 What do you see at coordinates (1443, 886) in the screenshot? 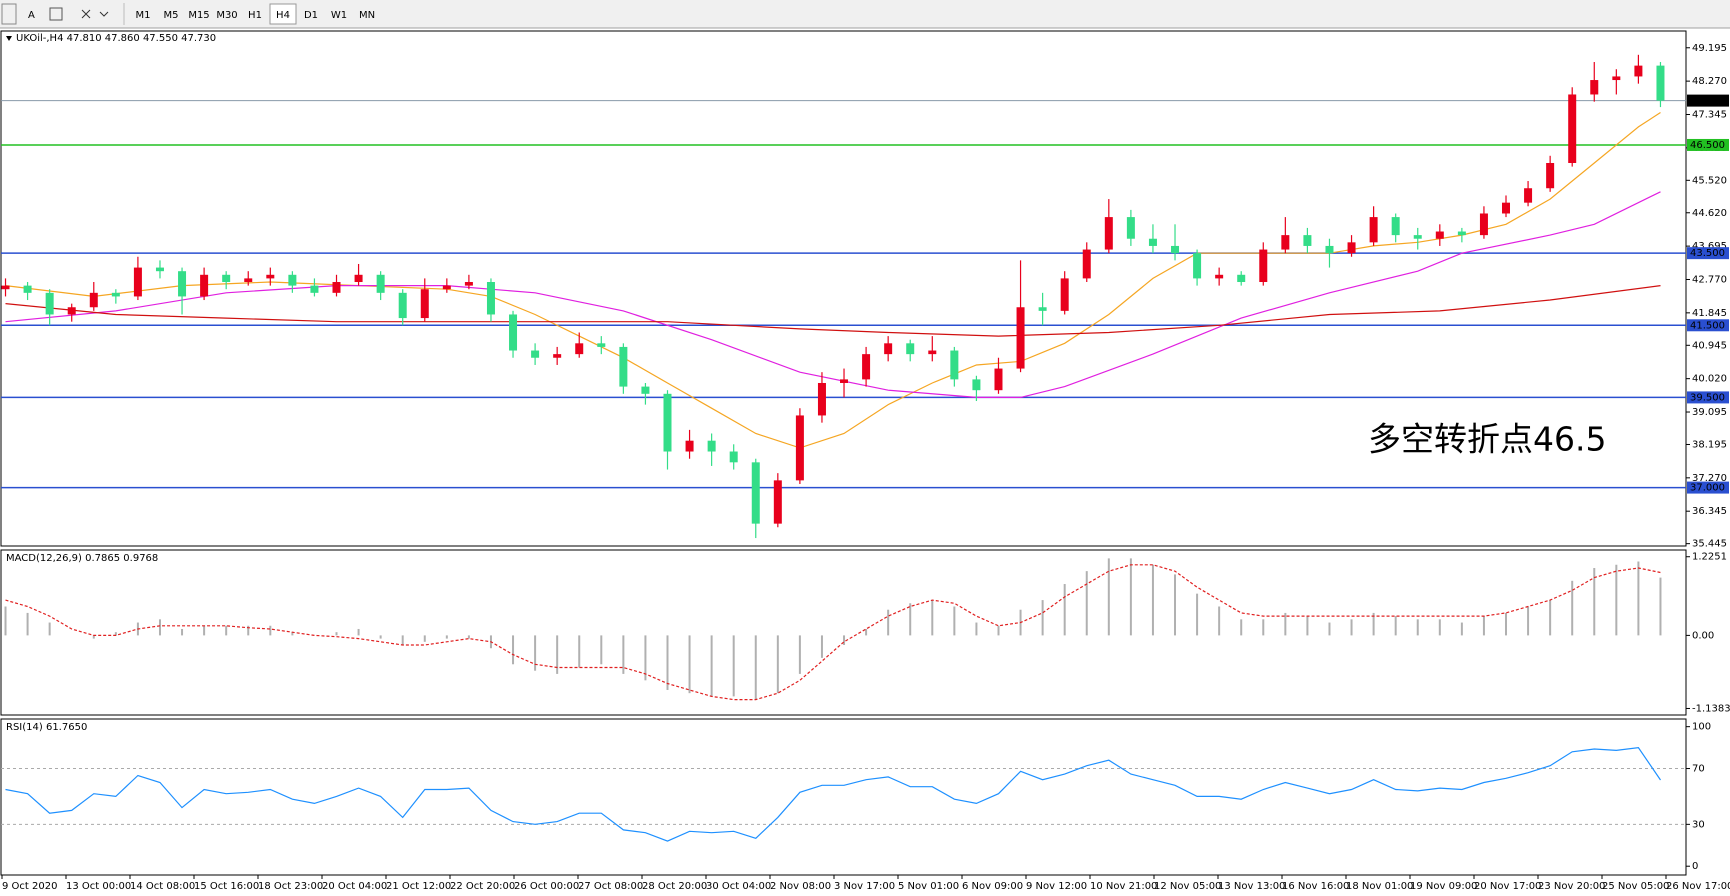
I see `x-tick-label: 19 Nov 09:00` at bounding box center [1443, 886].